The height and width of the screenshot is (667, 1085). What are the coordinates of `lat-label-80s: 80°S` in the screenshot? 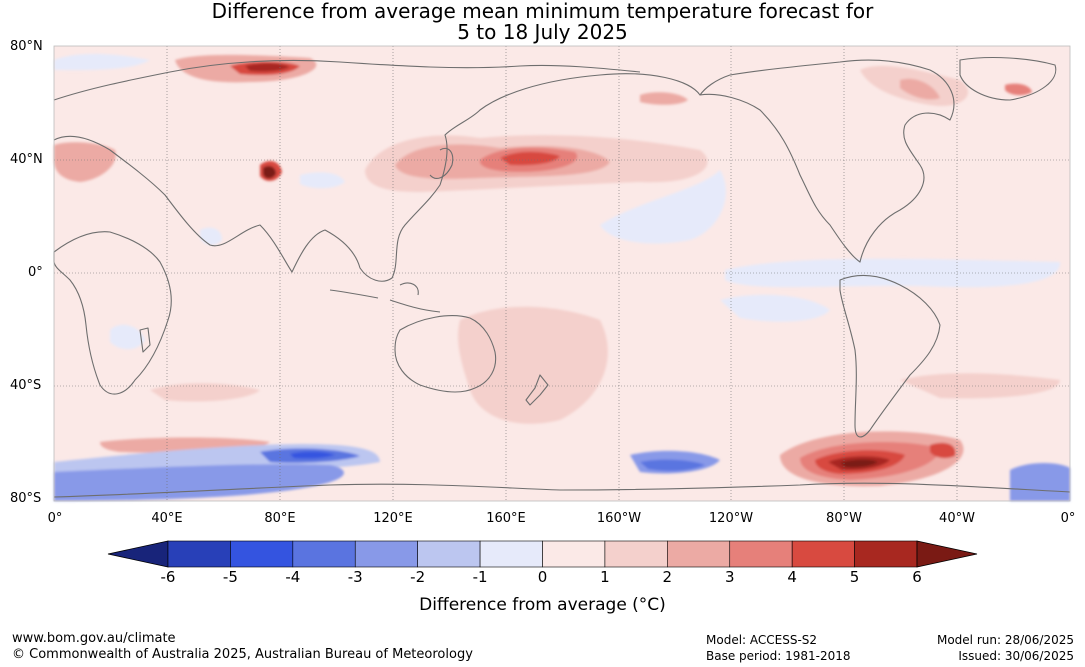 It's located at (26, 498).